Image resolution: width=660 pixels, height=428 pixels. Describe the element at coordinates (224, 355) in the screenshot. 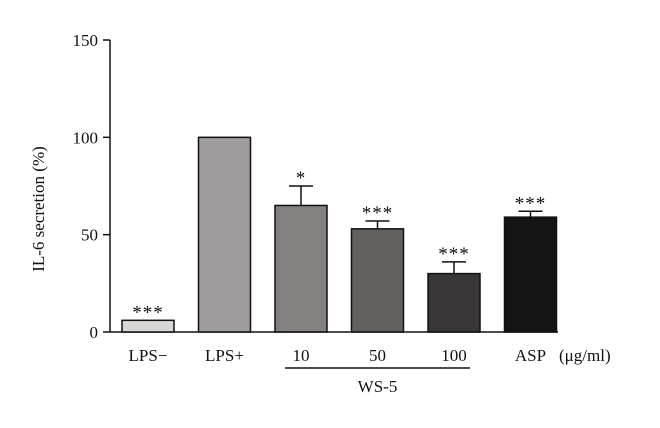

I see `category-label: LPS+` at that location.